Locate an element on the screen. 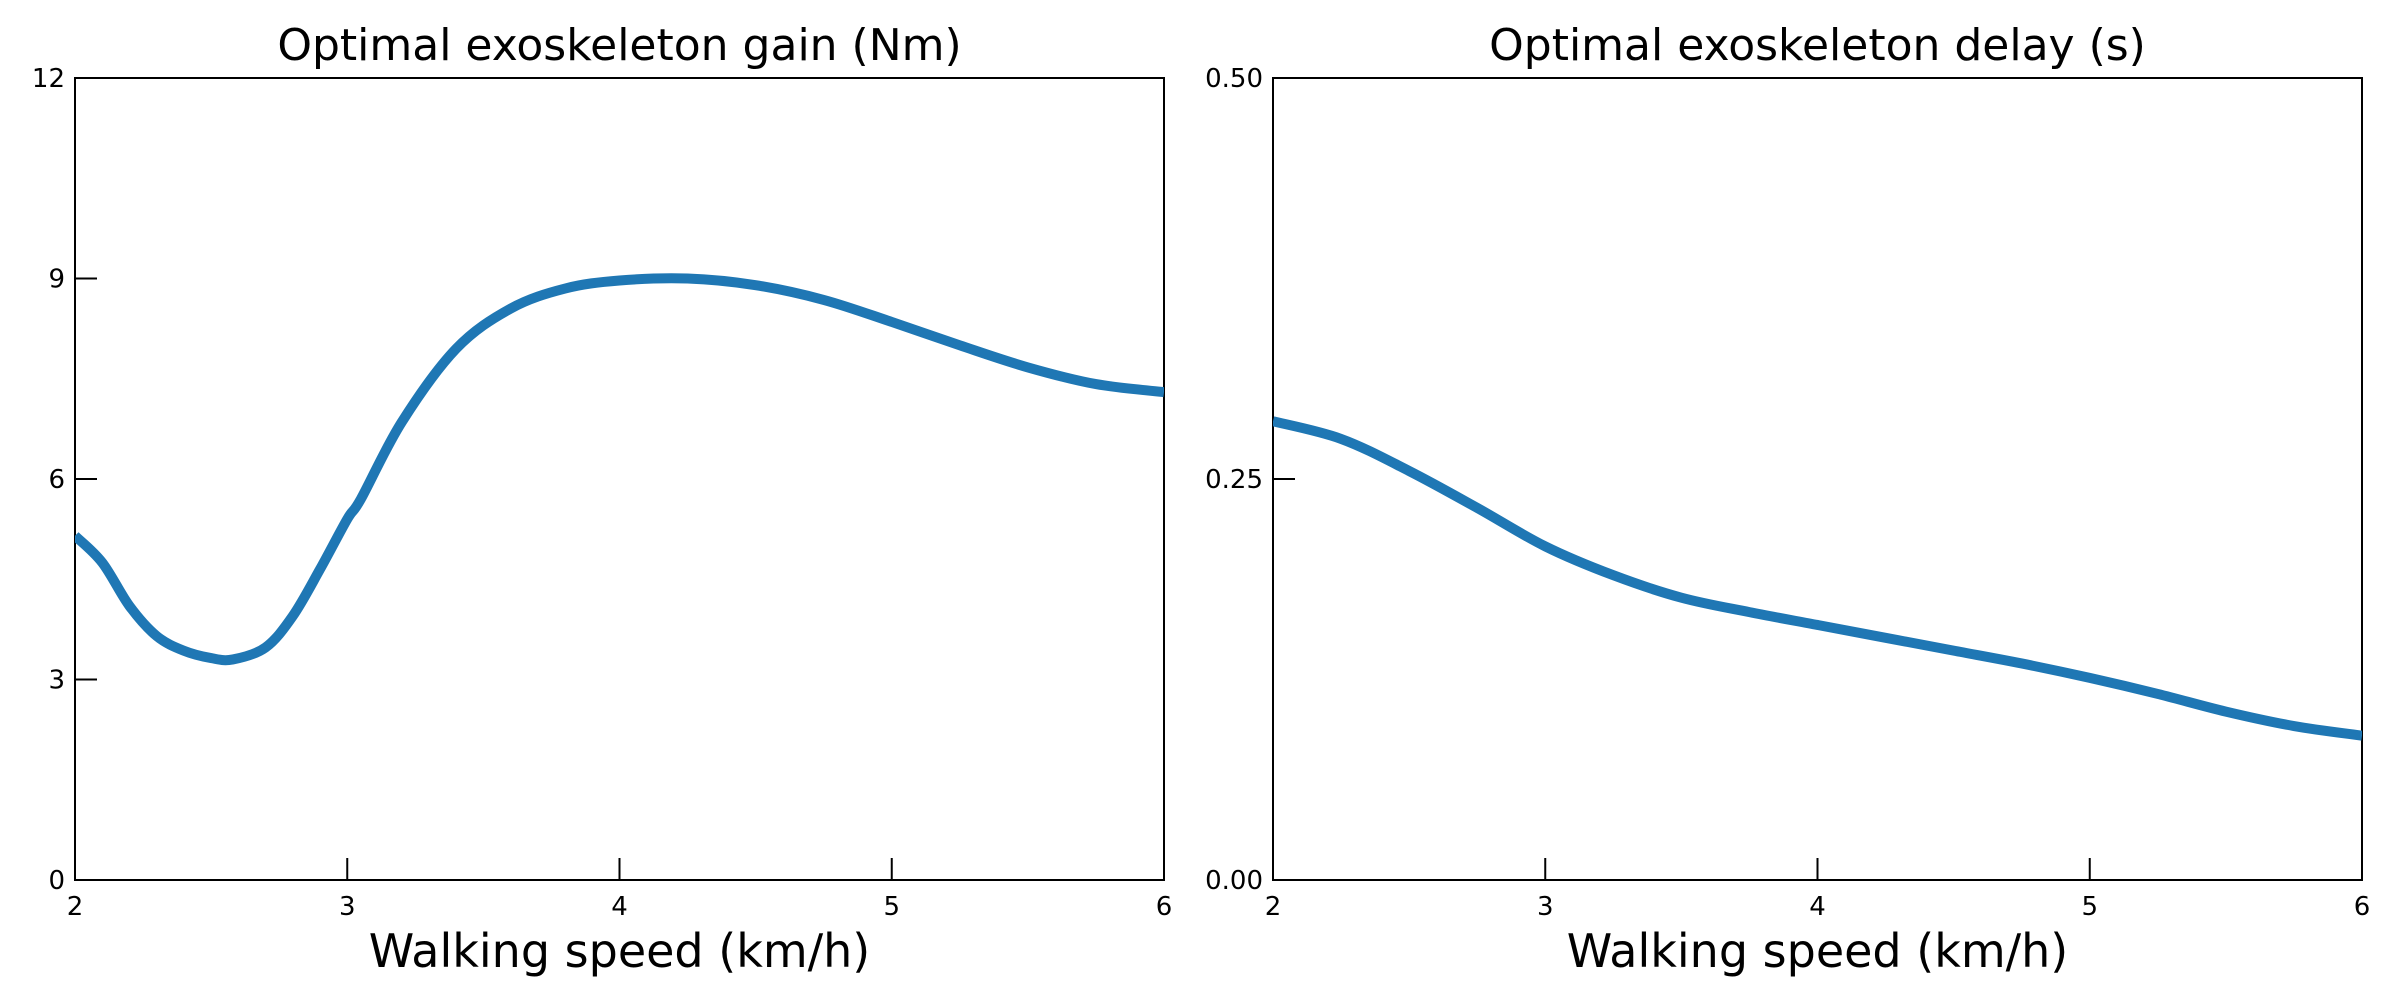 The width and height of the screenshot is (2400, 1004). chart-title: Optimal exoskeleton gain (Nm) is located at coordinates (619, 45).